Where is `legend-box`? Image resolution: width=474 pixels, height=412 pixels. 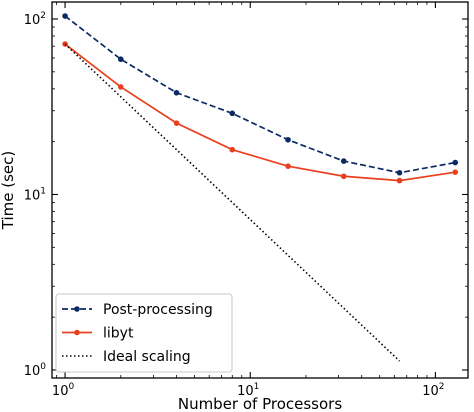
legend-box is located at coordinates (144, 333).